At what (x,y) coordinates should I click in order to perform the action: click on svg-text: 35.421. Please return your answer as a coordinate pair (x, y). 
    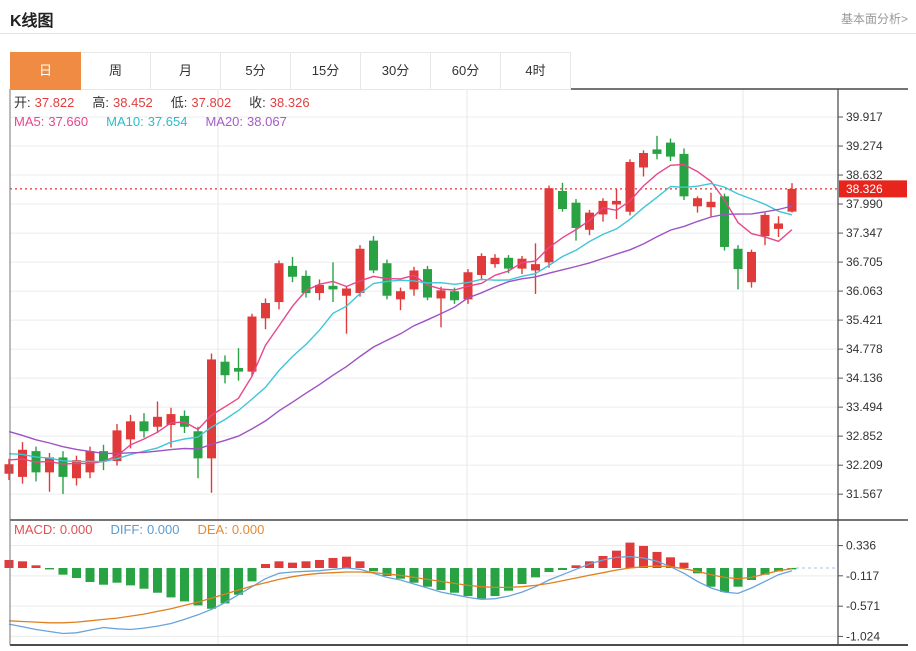
    Looking at the image, I should click on (864, 320).